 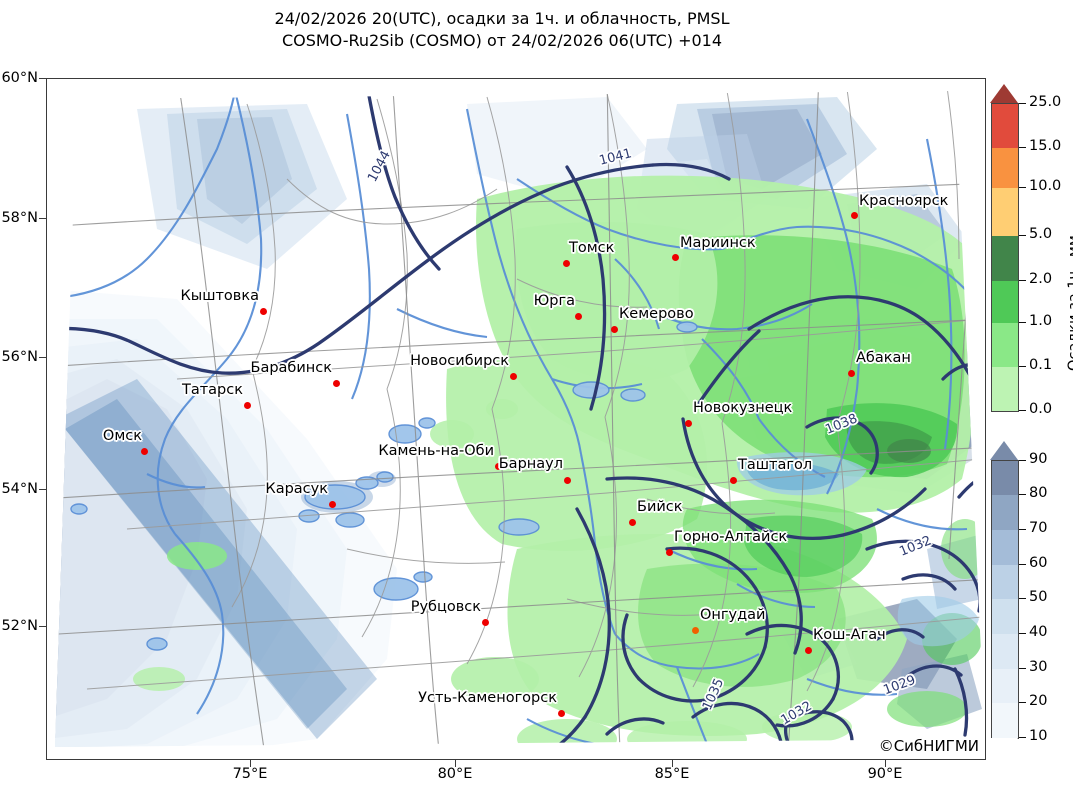 I want to click on colorbar-precip-body, so click(x=1005, y=257).